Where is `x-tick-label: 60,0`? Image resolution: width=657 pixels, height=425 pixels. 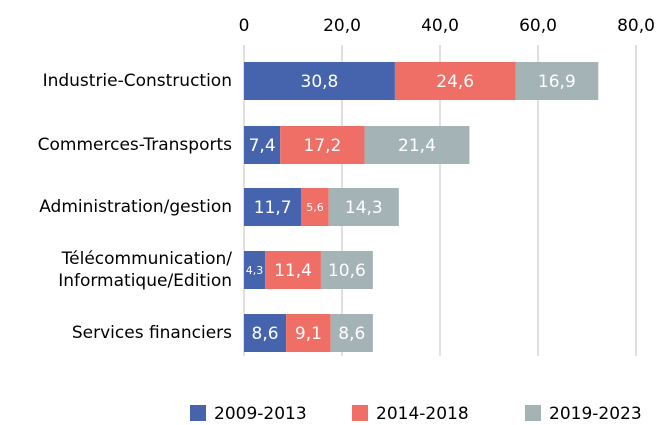 x-tick-label: 60,0 is located at coordinates (538, 26).